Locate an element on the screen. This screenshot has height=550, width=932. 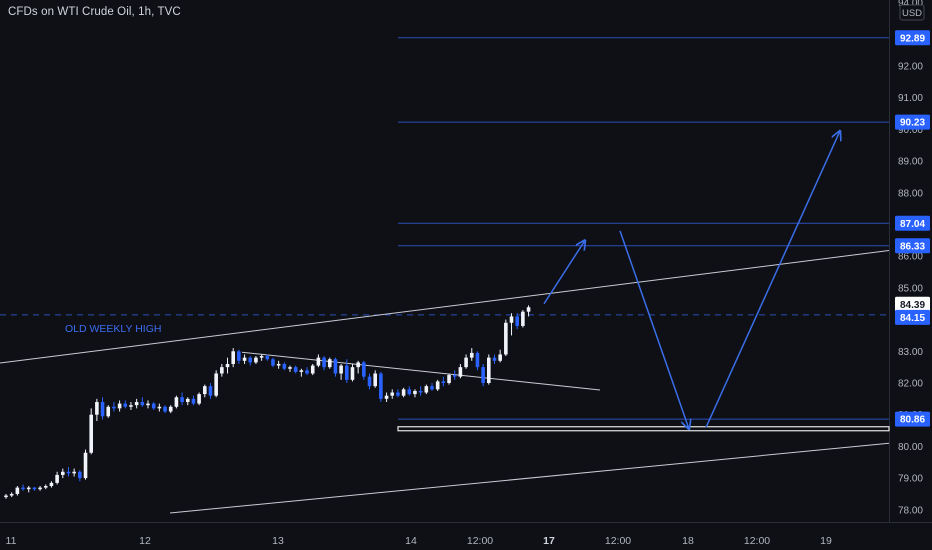
weekly-high-label: OLD WEEKLY HIGH is located at coordinates (113, 329).